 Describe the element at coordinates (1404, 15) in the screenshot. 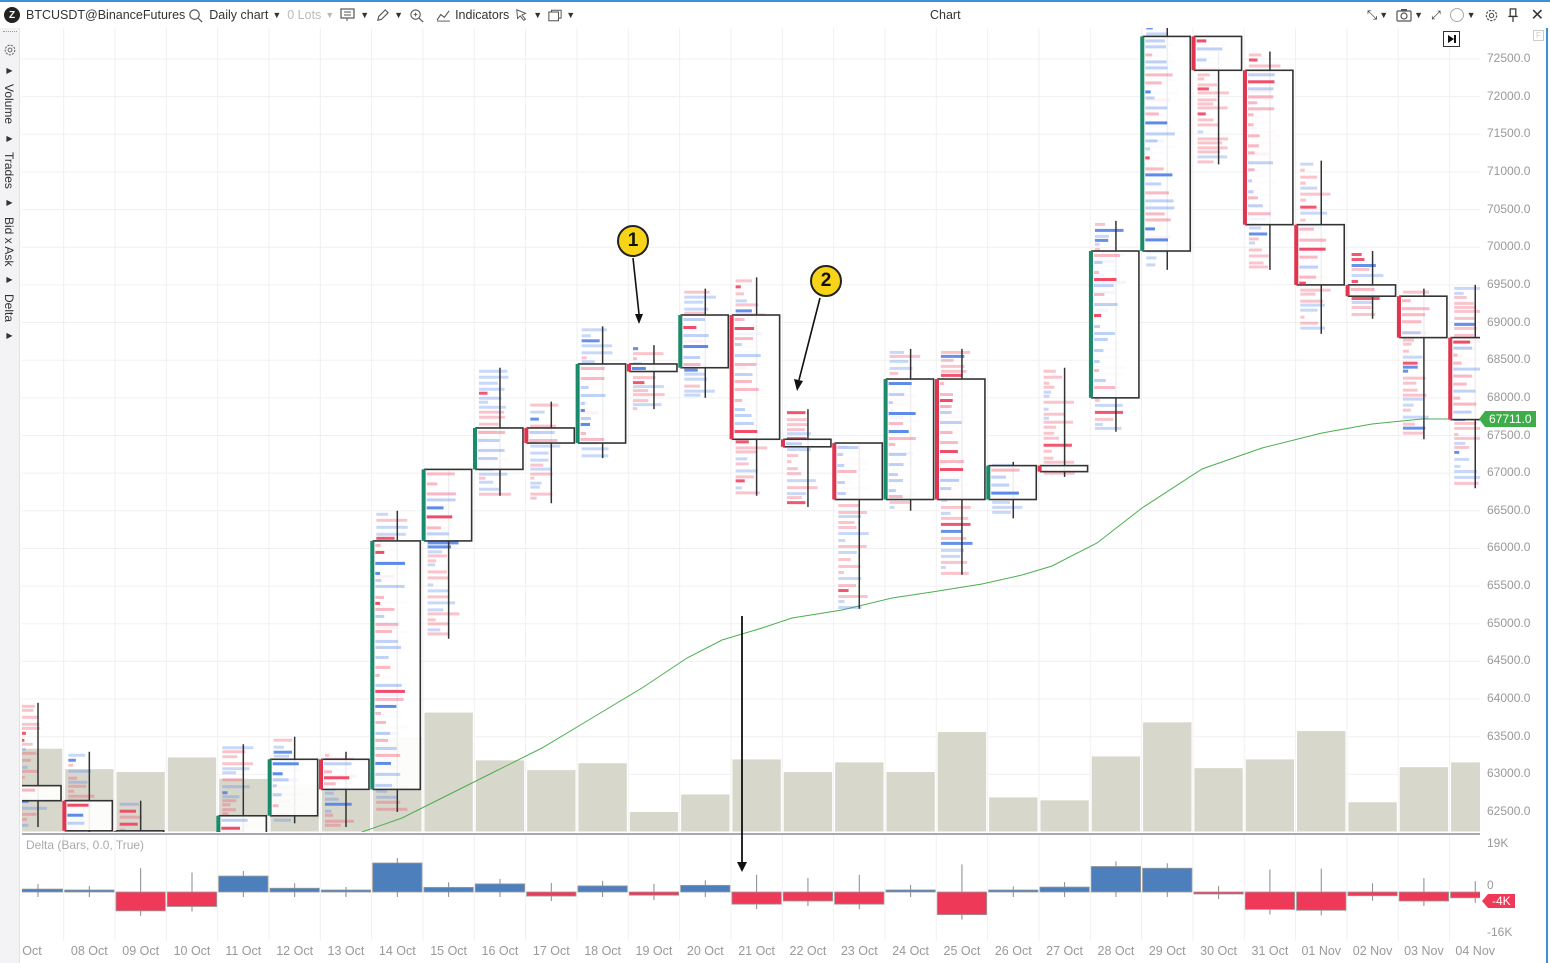

I see `camera-icon` at that location.